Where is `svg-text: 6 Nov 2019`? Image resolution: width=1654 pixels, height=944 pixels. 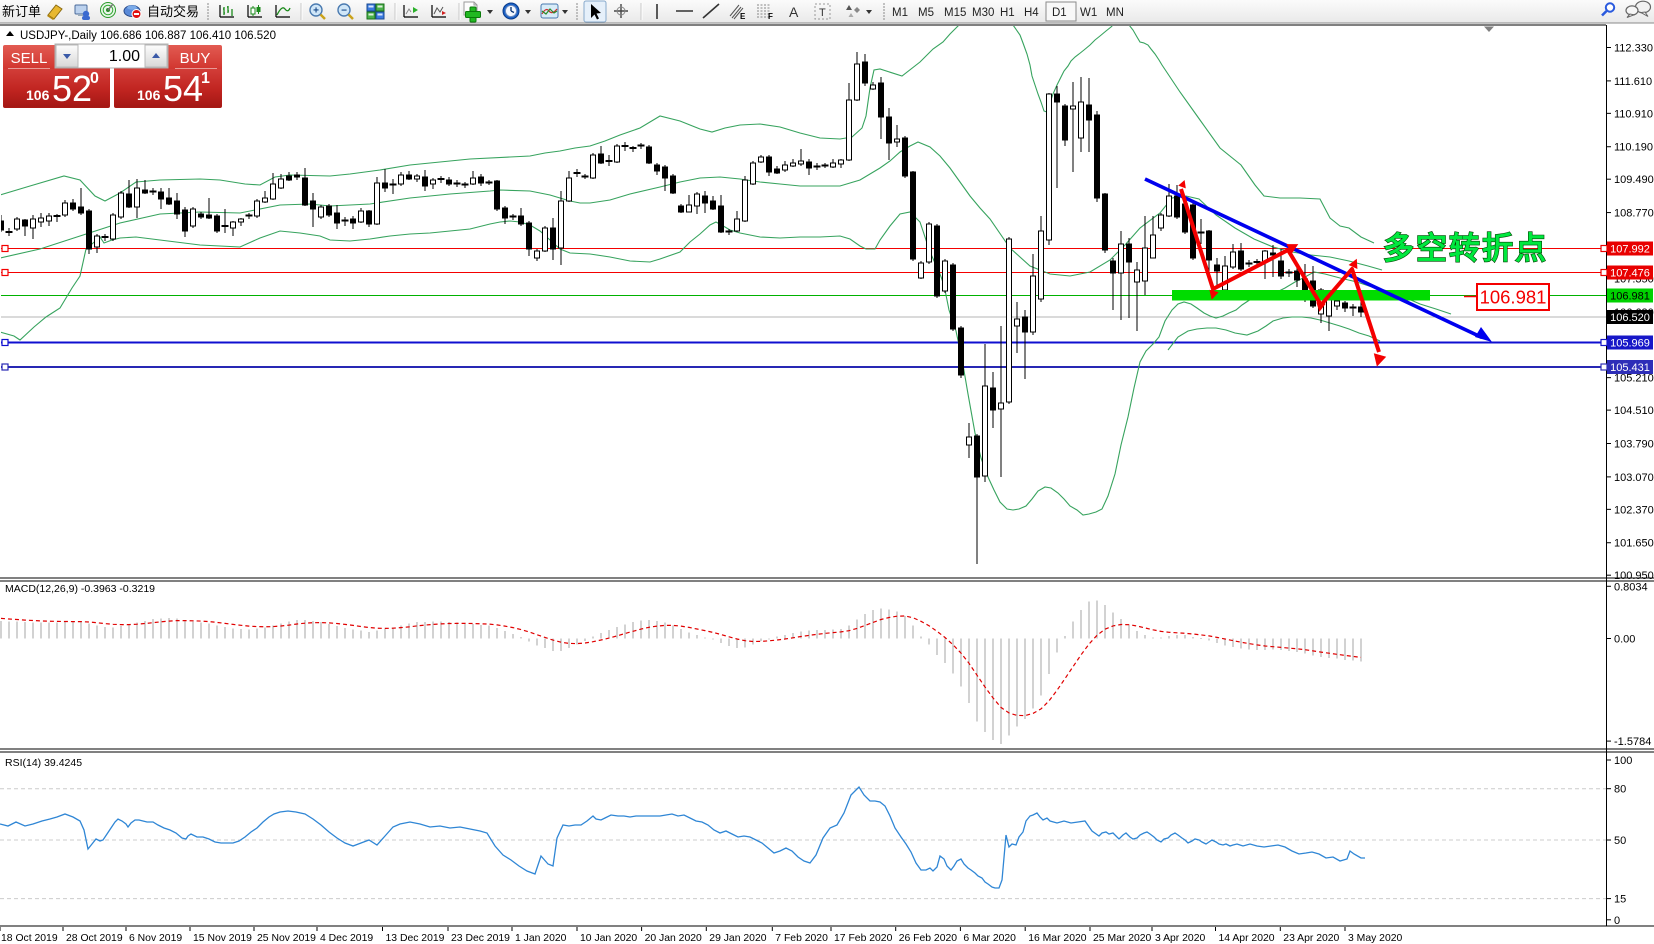 svg-text: 6 Nov 2019 is located at coordinates (155, 938).